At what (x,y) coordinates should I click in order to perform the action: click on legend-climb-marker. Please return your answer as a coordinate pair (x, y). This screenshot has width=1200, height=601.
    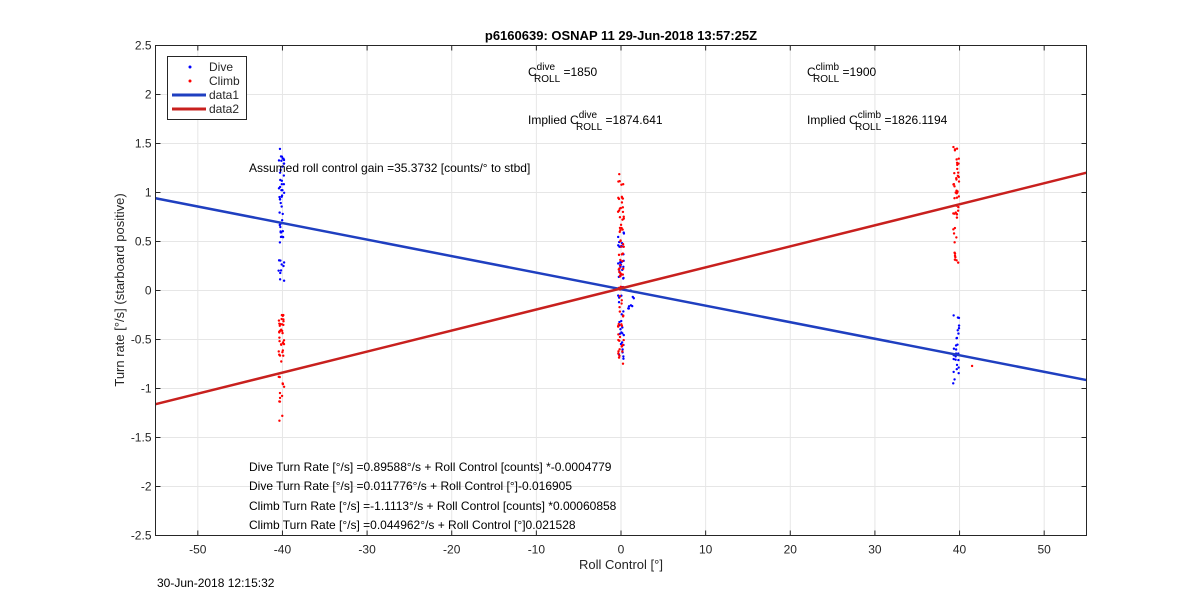
    Looking at the image, I should click on (190, 81).